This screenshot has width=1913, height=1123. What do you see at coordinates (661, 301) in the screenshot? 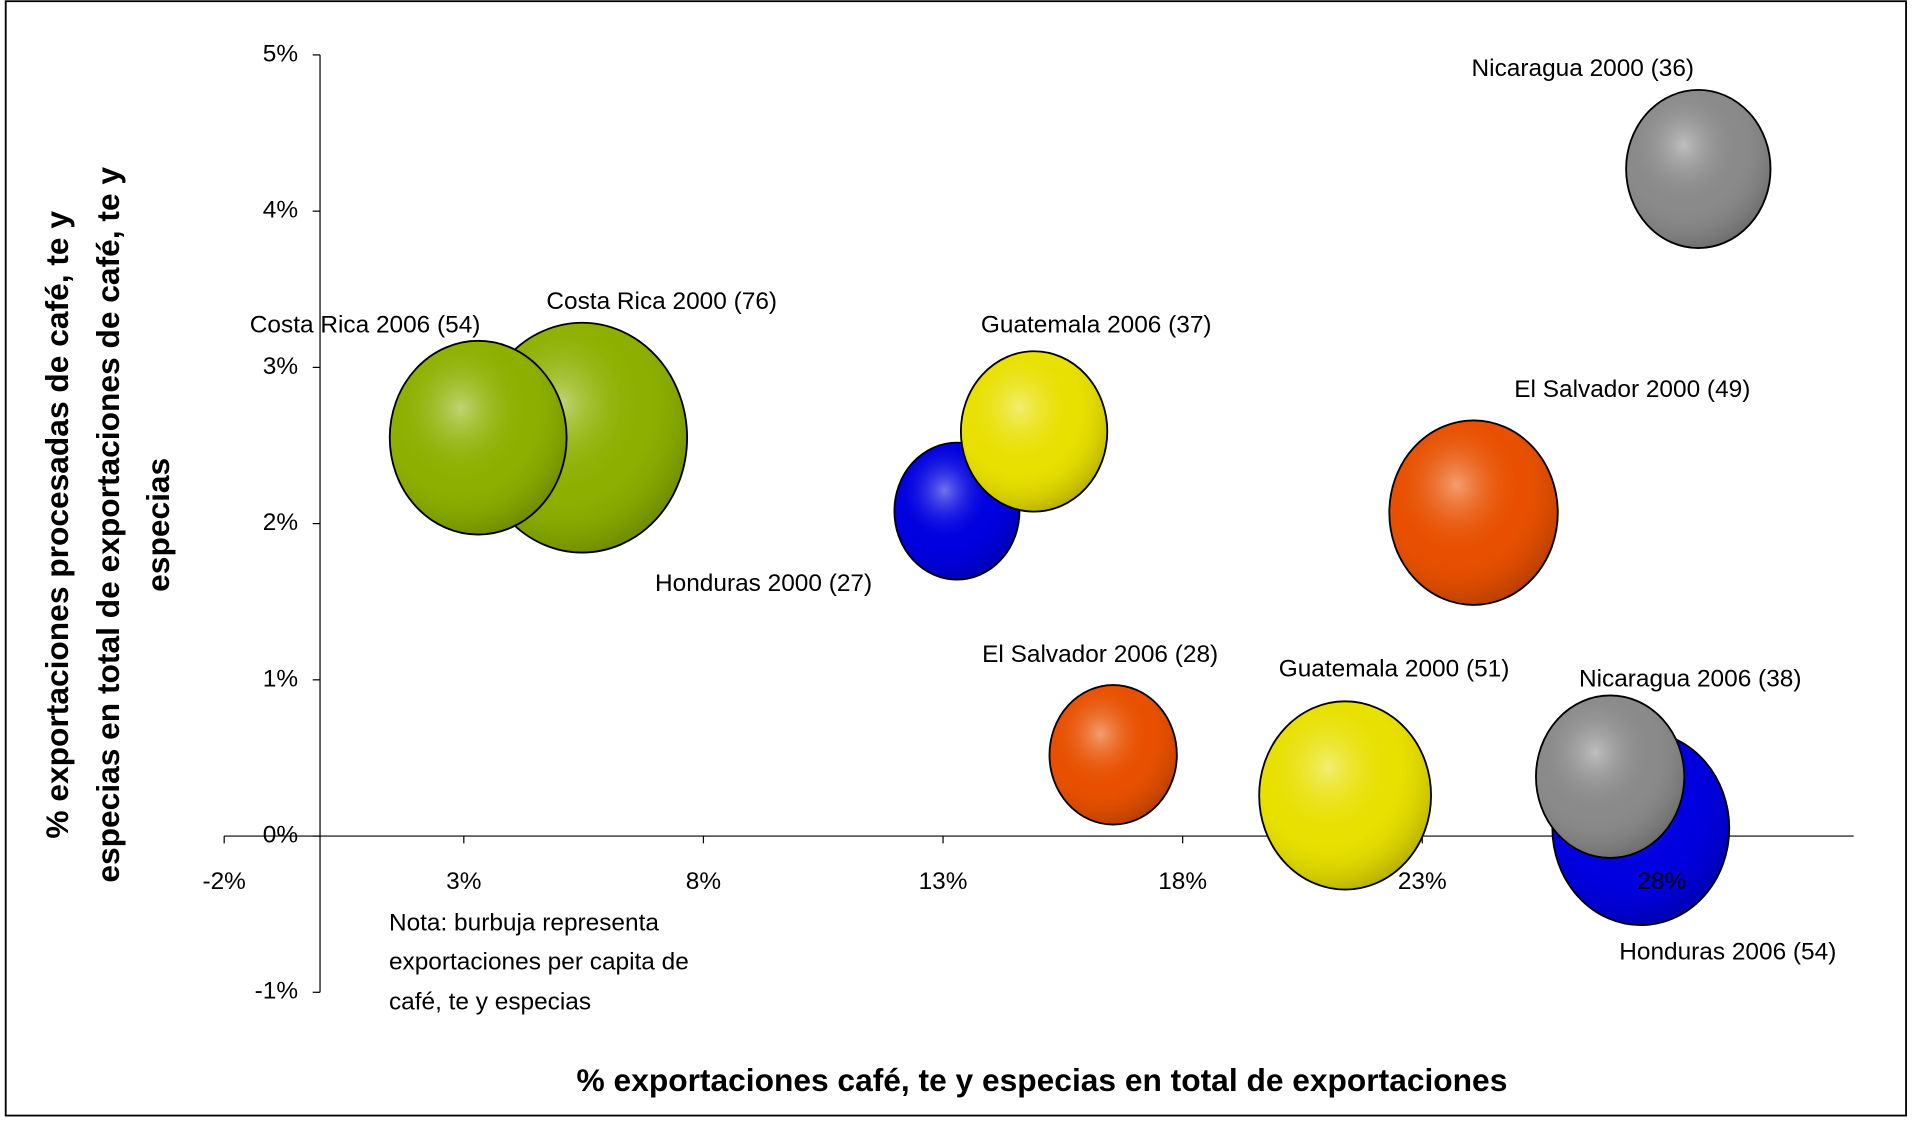
I see `bubble-label: Costa Rica 2000 (76)` at bounding box center [661, 301].